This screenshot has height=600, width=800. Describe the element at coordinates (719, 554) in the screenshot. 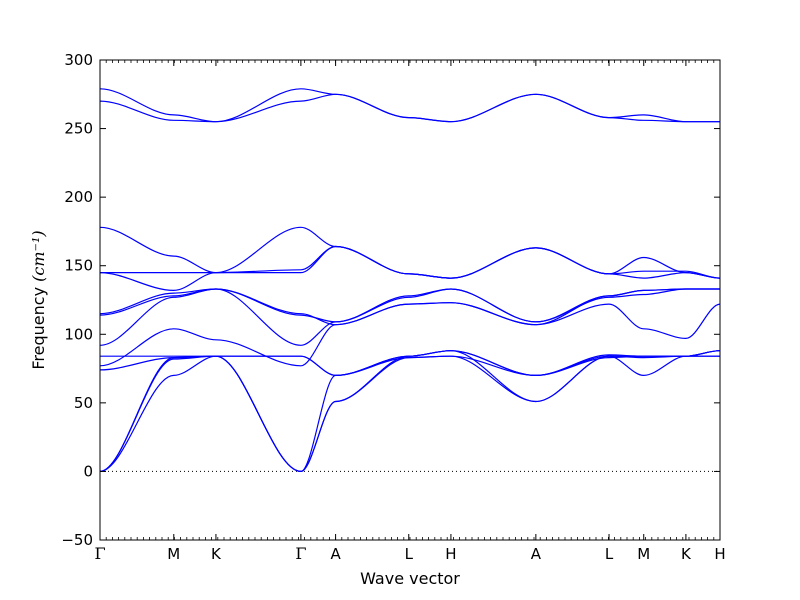

I see `kpoint-label-12: H` at that location.